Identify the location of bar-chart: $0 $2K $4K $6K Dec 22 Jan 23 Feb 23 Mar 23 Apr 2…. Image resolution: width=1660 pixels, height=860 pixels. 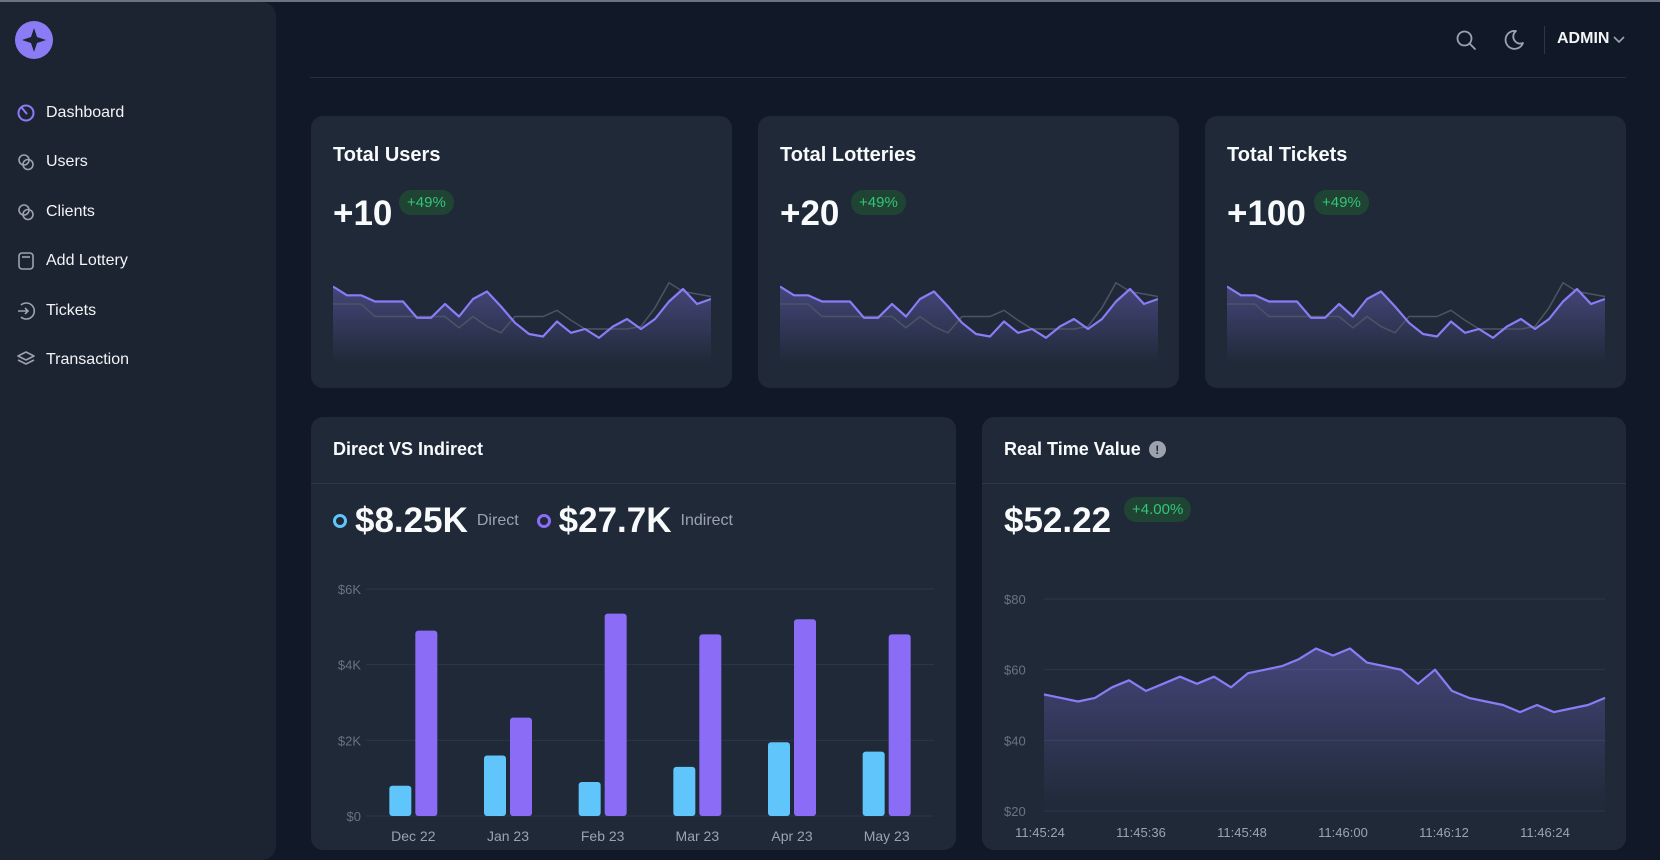
(636, 713).